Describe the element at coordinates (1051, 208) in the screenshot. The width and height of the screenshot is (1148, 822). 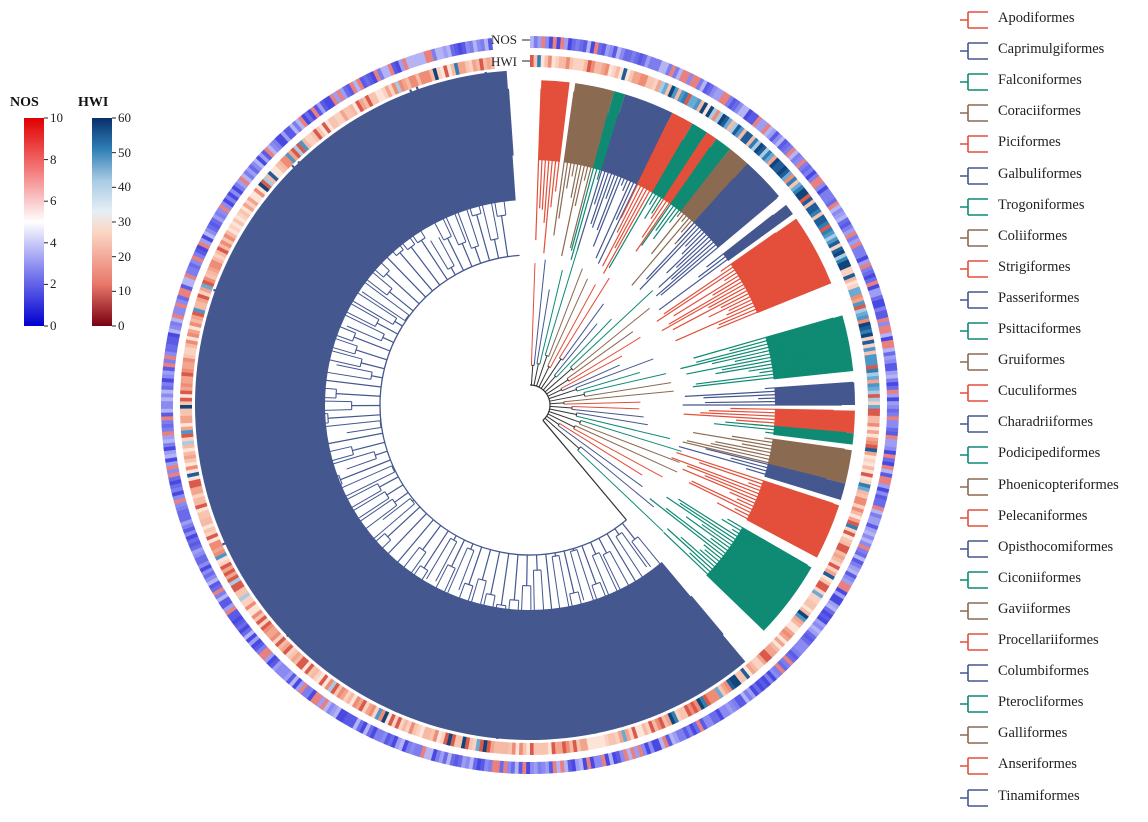
I see `legend-item: Trogoniformes` at that location.